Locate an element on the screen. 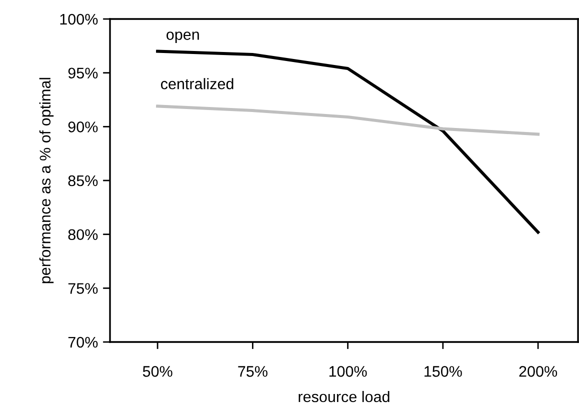 The image size is (579, 416). series-label: open is located at coordinates (182, 37).